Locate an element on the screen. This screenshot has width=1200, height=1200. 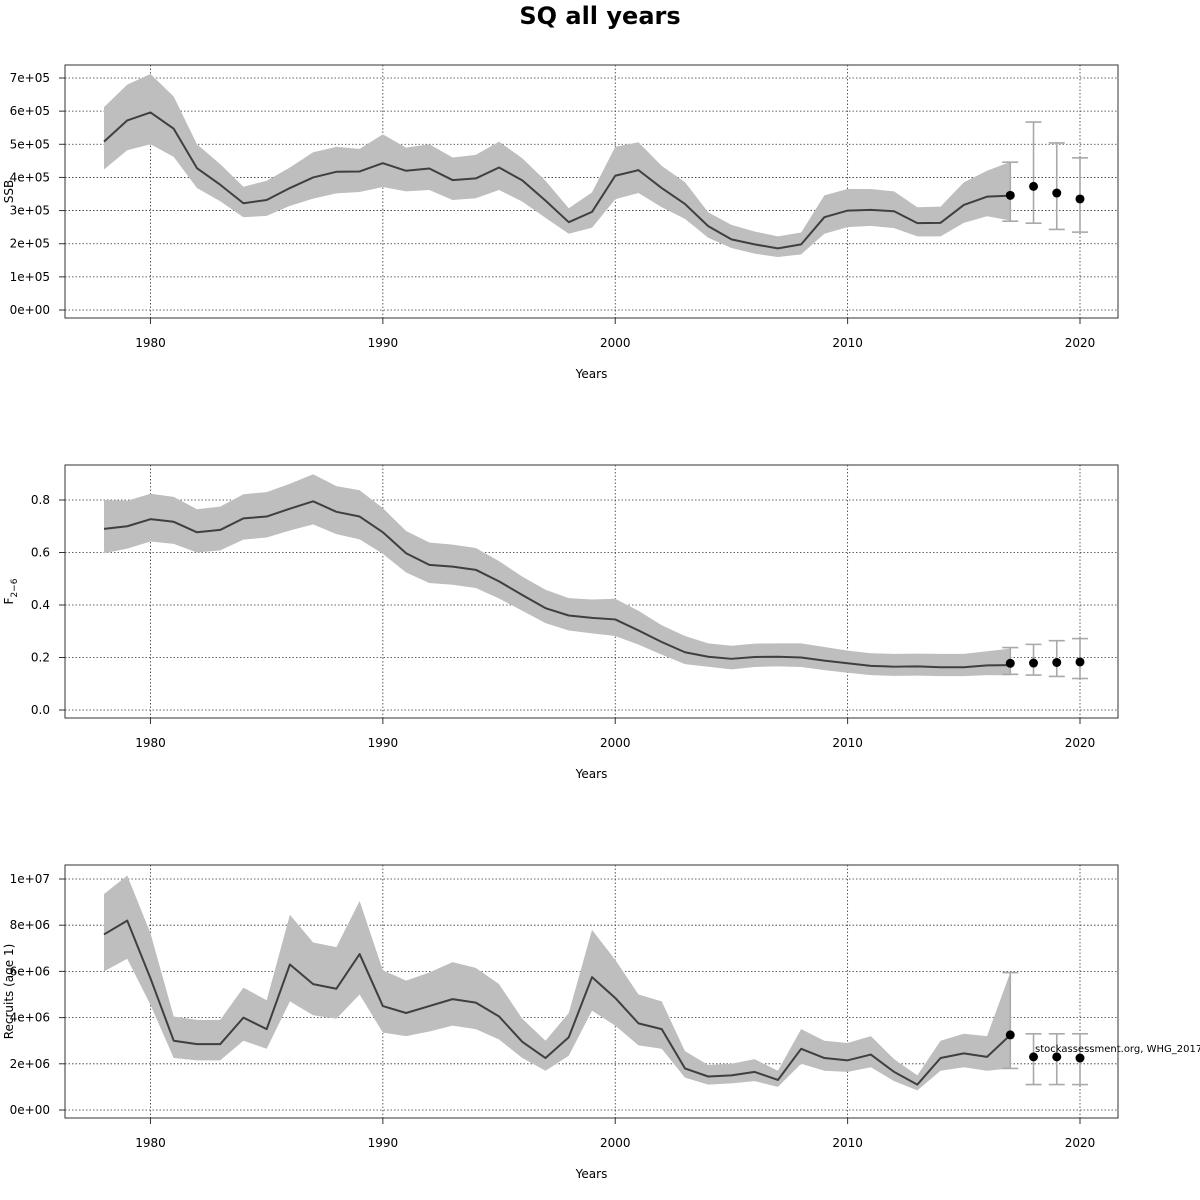
y-tick-label: 0.2 is located at coordinates (40, 658).